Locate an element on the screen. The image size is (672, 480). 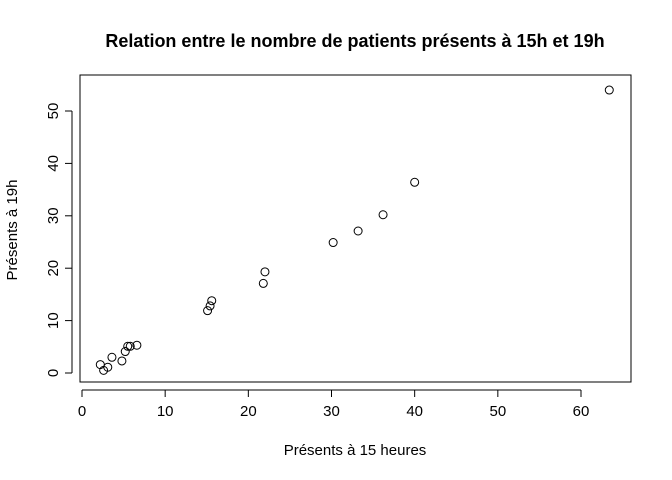
x-tick-label: 50 is located at coordinates (497, 411).